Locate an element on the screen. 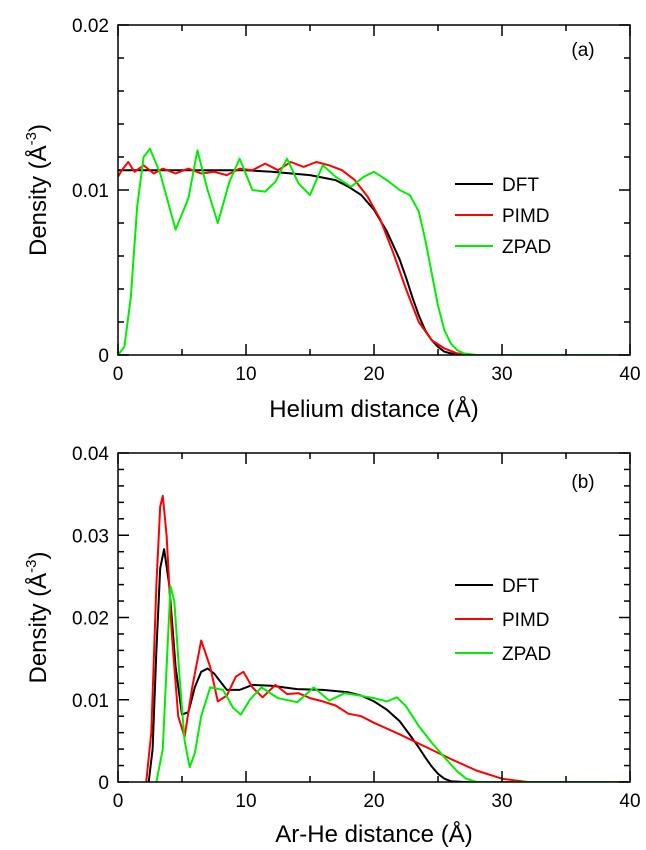  panel-a-label: (a) is located at coordinates (582, 50).